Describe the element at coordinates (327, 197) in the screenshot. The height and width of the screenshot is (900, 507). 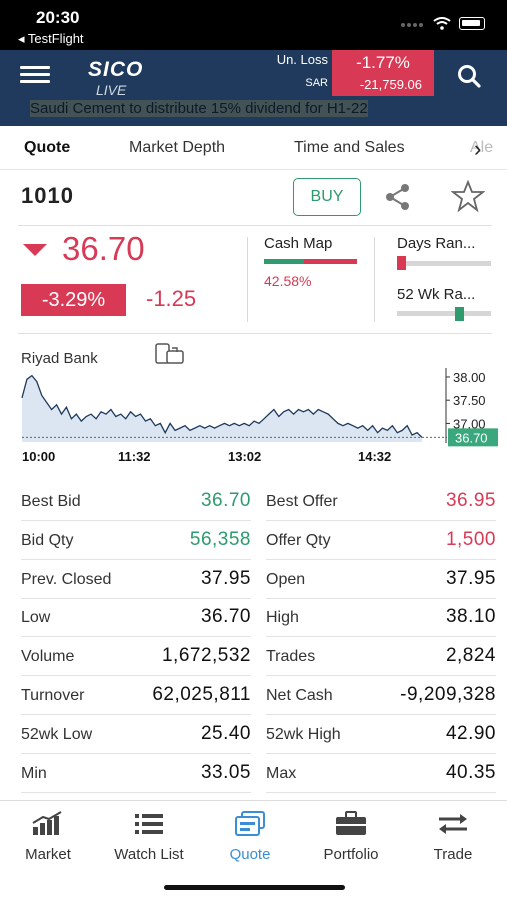
I see `buy-button: BUY` at that location.